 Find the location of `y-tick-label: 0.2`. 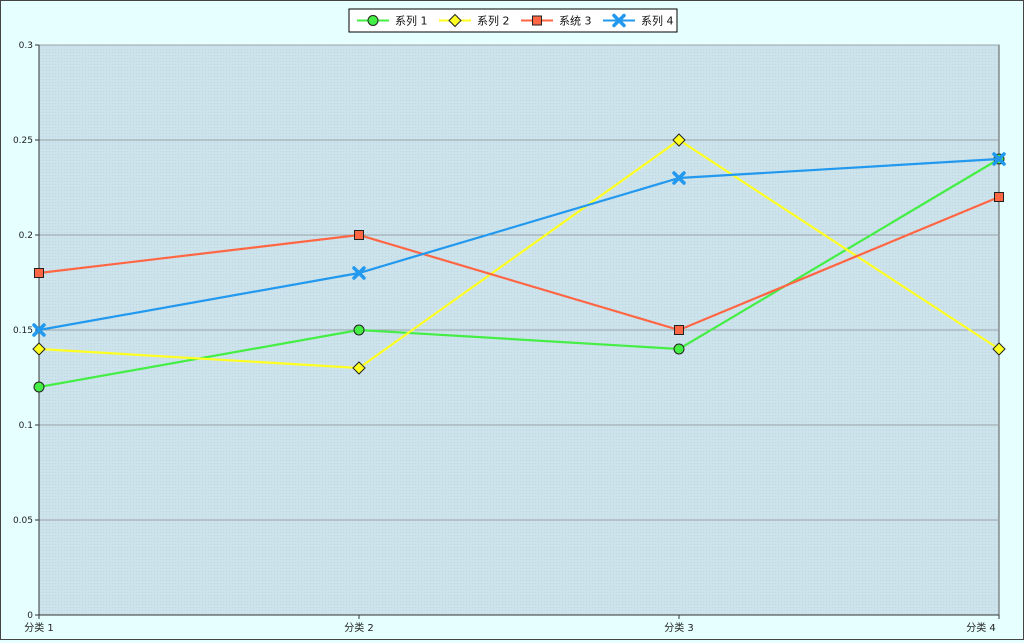

y-tick-label: 0.2 is located at coordinates (26, 236).